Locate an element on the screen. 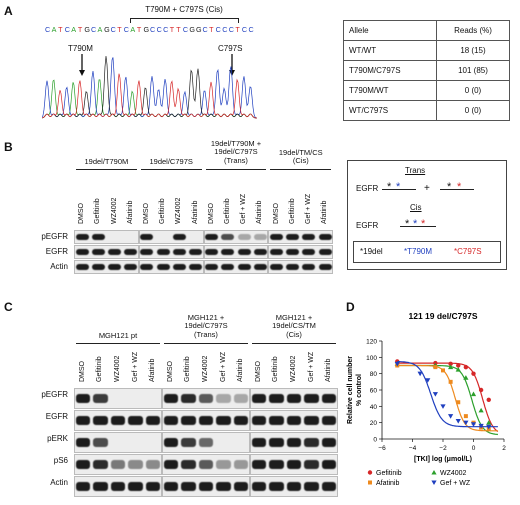 The width and height of the screenshot is (520, 505). t790m-arrow-label: T790M is located at coordinates (80, 48).